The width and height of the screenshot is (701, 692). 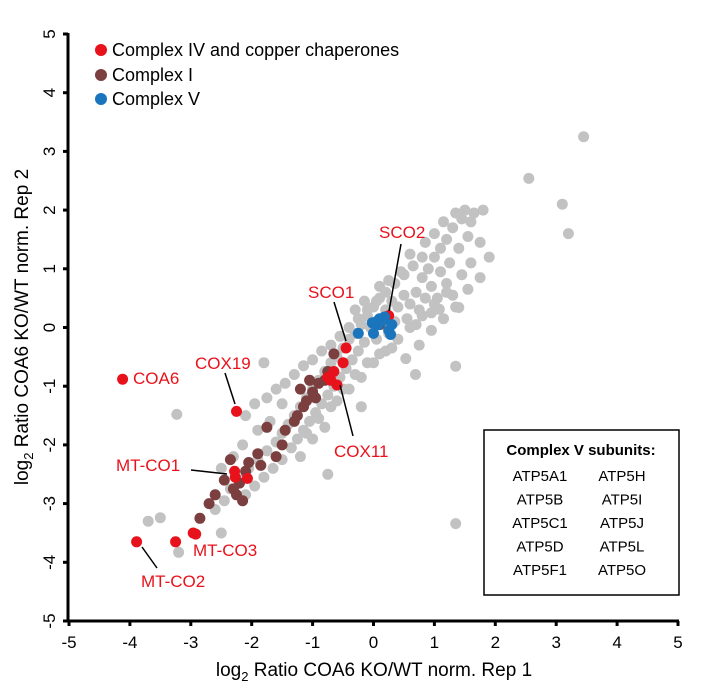 What do you see at coordinates (375, 325) in the screenshot?
I see `series-complex-v` at bounding box center [375, 325].